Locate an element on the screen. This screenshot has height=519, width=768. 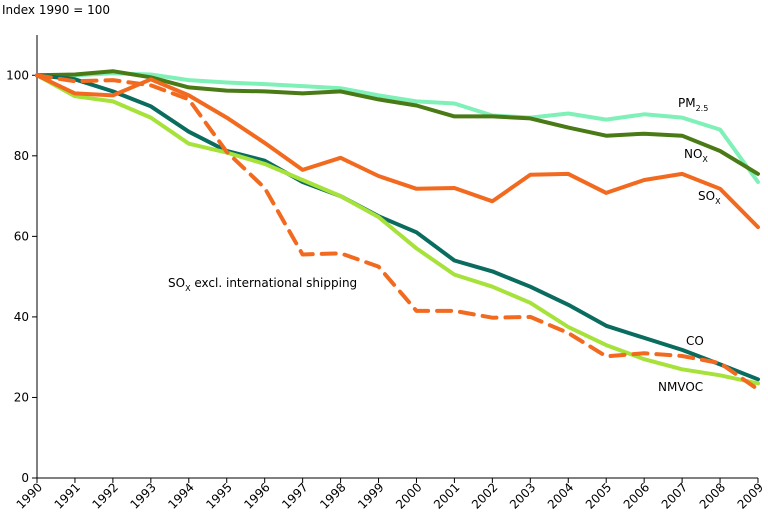
series-label-2: SOX is located at coordinates (709, 197).